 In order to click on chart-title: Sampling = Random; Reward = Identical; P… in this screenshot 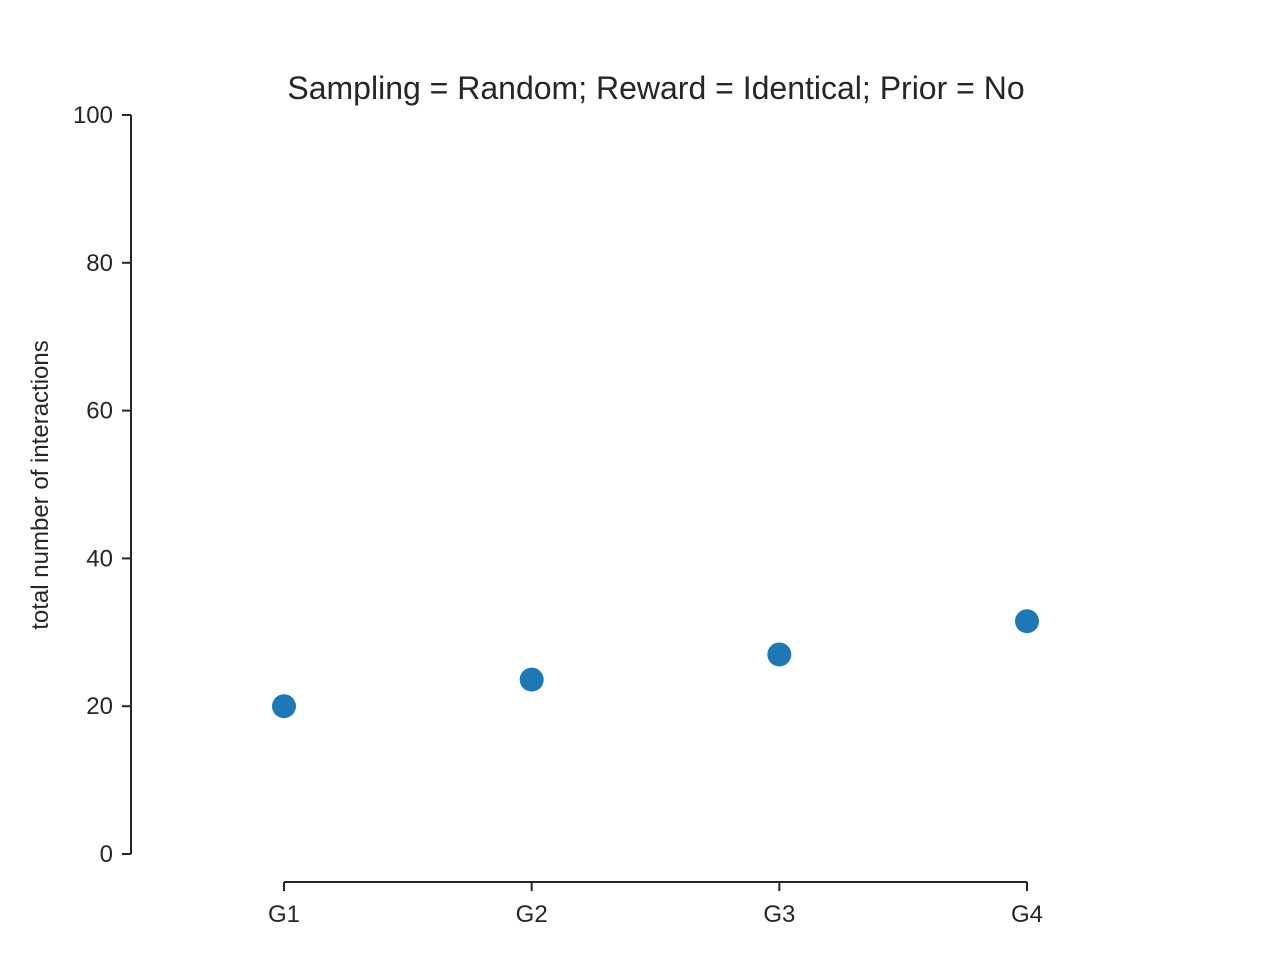, I will do `click(655, 88)`.